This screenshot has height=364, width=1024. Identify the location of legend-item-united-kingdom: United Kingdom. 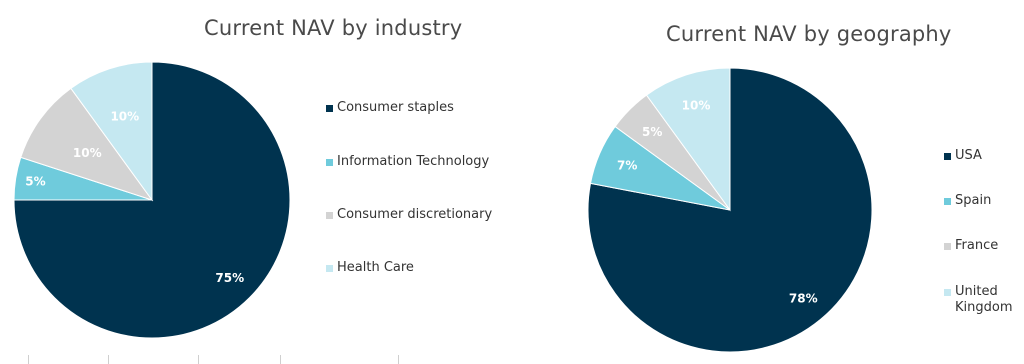
(984, 300).